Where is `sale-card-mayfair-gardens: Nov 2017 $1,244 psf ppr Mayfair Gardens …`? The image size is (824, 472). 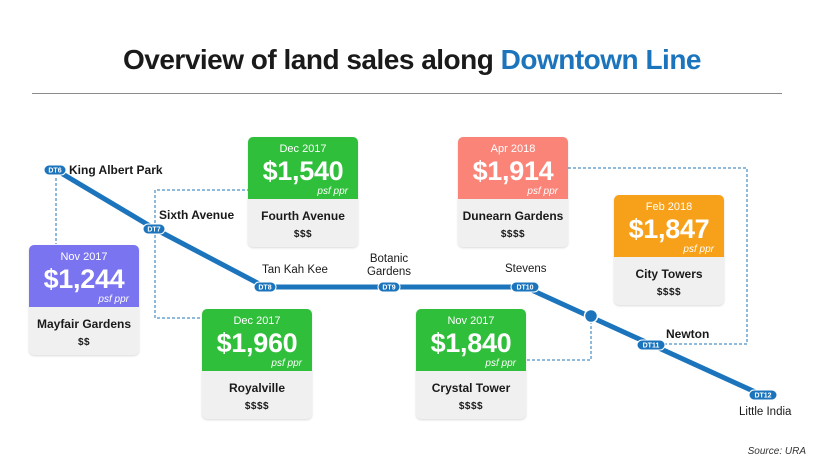
sale-card-mayfair-gardens: Nov 2017 $1,244 psf ppr Mayfair Gardens … is located at coordinates (84, 300).